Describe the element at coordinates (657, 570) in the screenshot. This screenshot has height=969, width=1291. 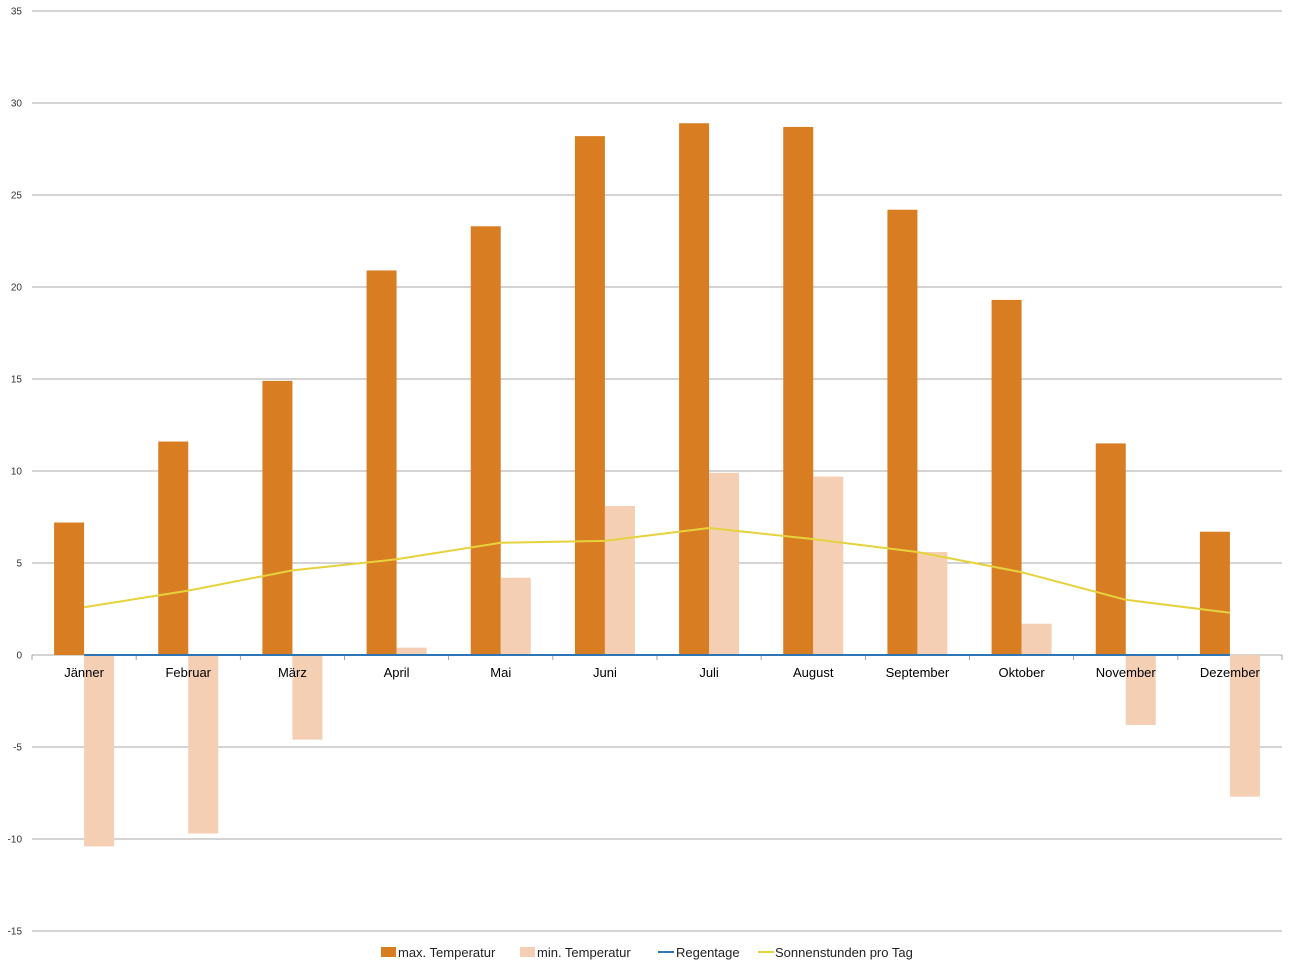
I see `sonnenstunden-line` at that location.